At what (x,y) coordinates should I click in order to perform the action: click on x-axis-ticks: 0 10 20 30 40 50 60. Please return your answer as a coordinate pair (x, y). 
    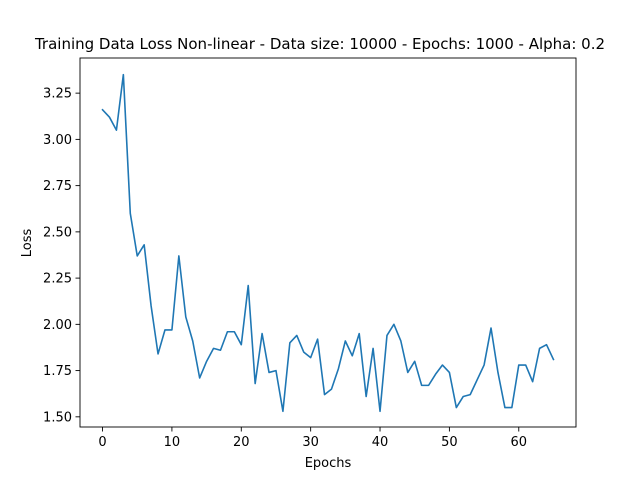
    Looking at the image, I should click on (312, 438).